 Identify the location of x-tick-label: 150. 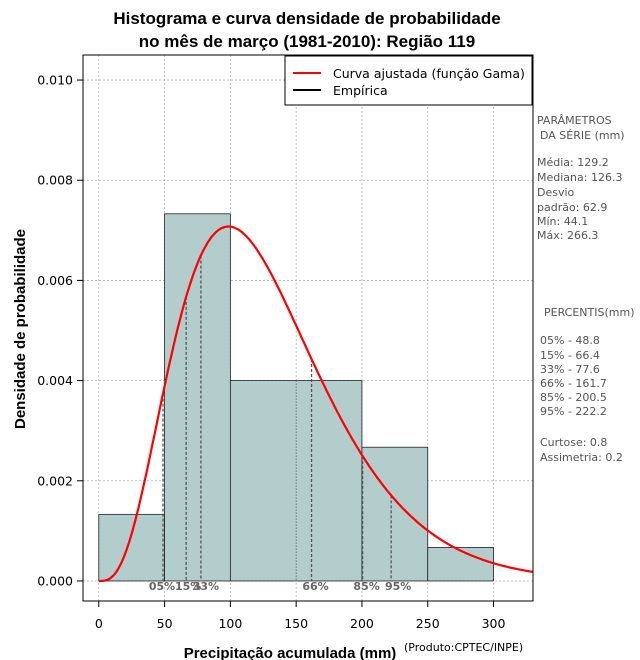
(296, 623).